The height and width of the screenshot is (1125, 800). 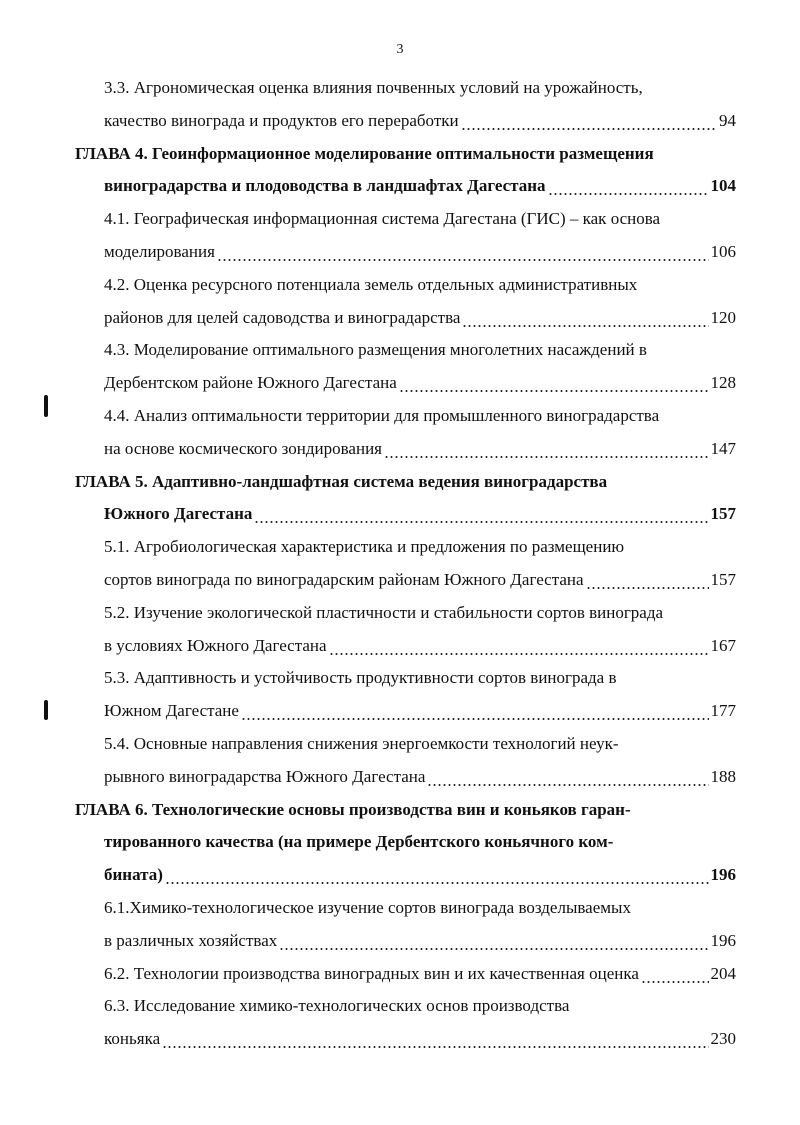 What do you see at coordinates (727, 120) in the screenshot?
I see `page-ref: 94` at bounding box center [727, 120].